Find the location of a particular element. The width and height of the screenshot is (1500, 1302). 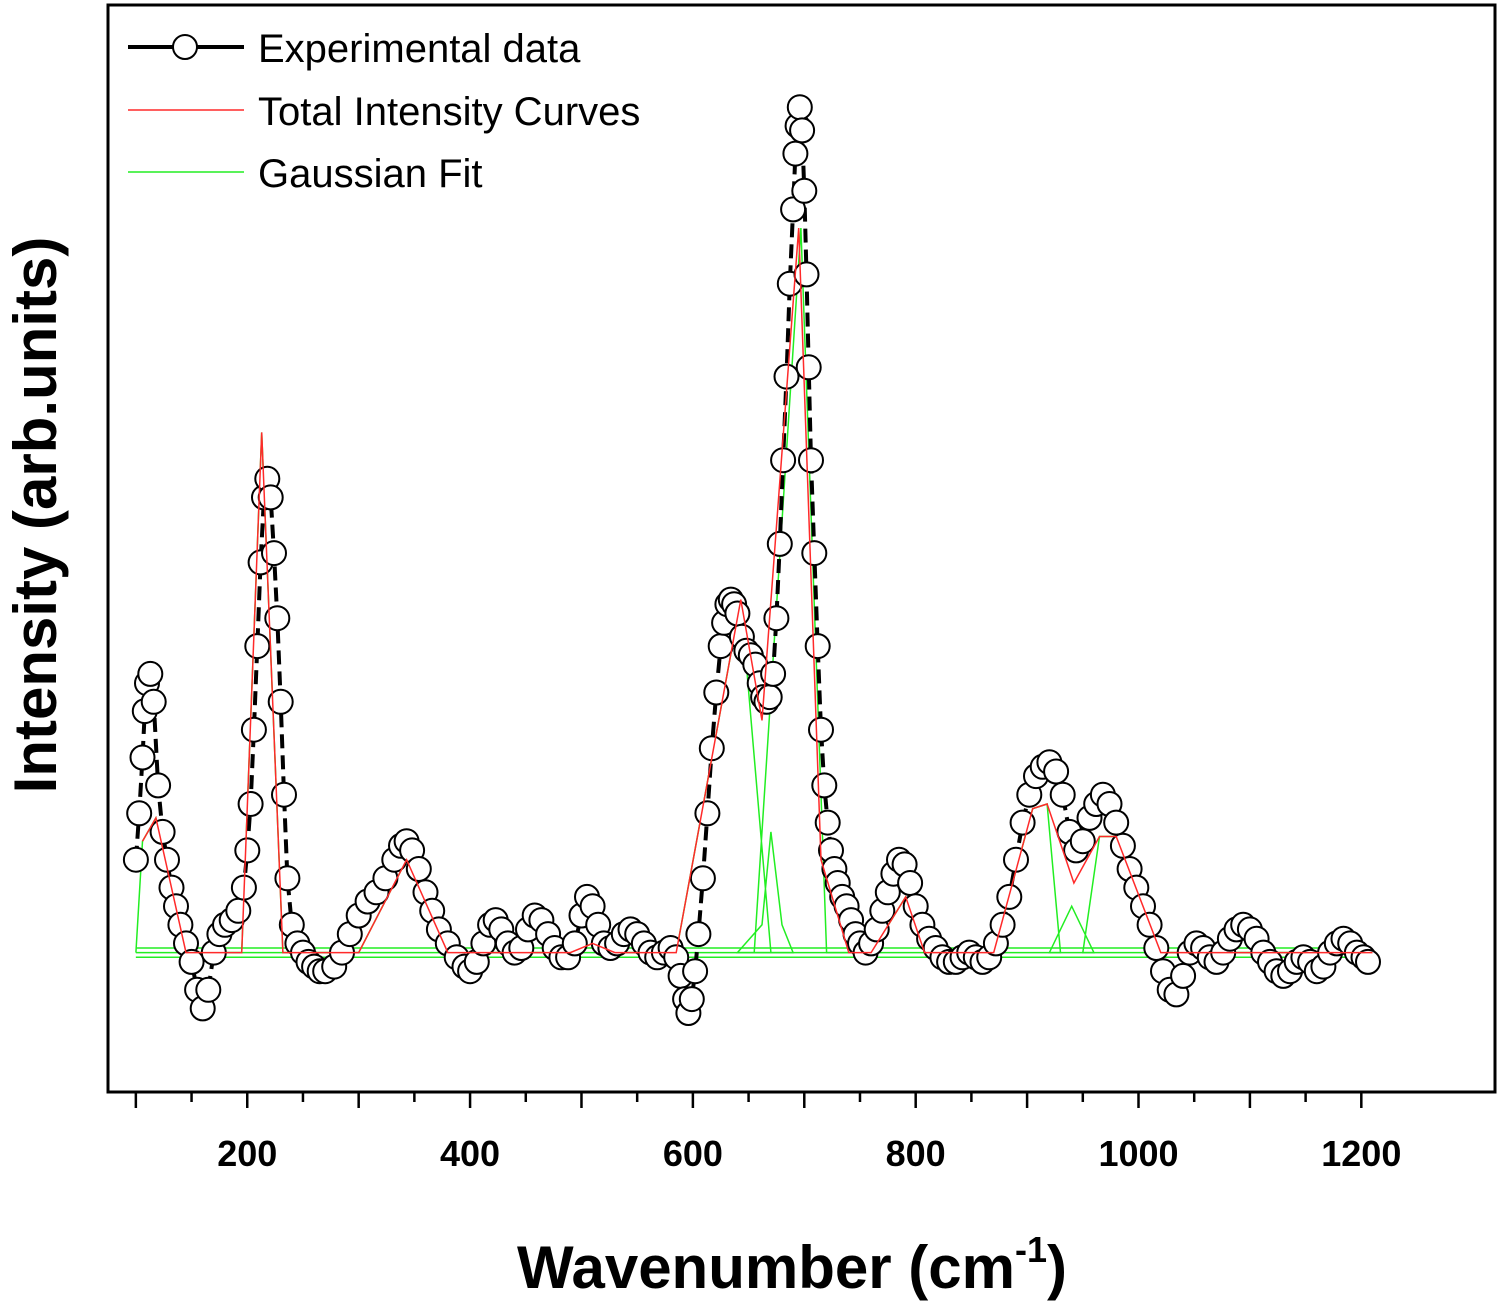

legend-label-gaussian: Gaussian Fit is located at coordinates (370, 174).